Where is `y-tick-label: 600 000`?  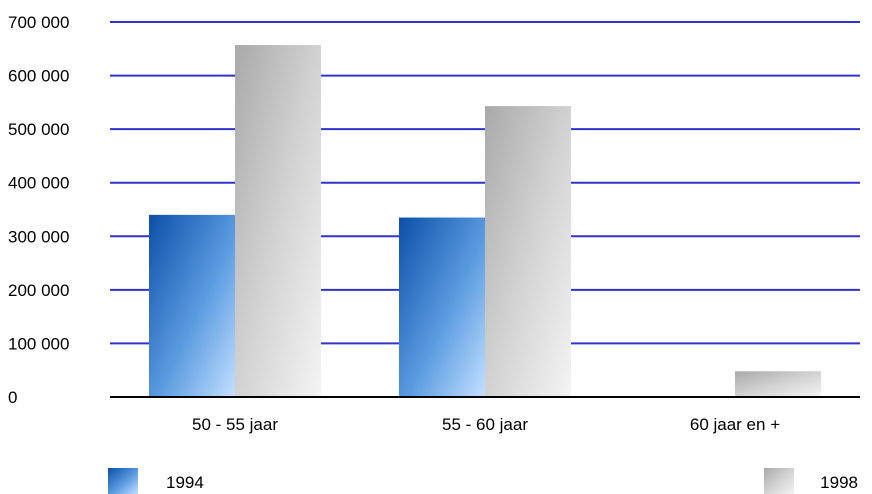 y-tick-label: 600 000 is located at coordinates (38, 76).